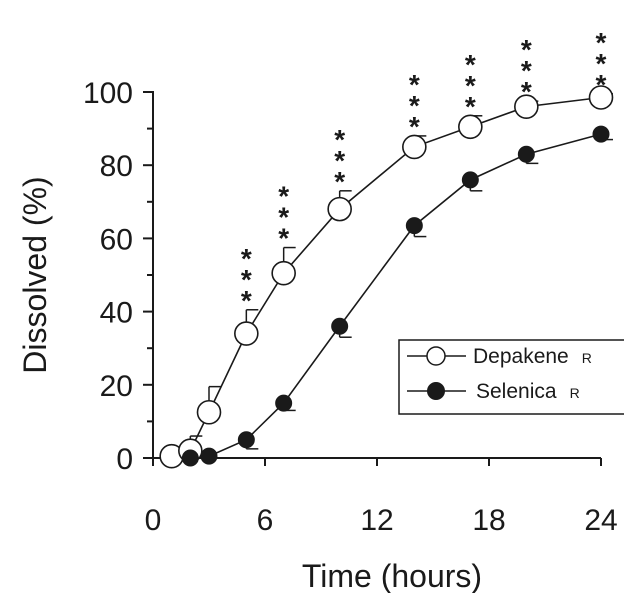 This screenshot has width=624, height=593. Describe the element at coordinates (116, 386) in the screenshot. I see `y-tick-label: 20` at that location.